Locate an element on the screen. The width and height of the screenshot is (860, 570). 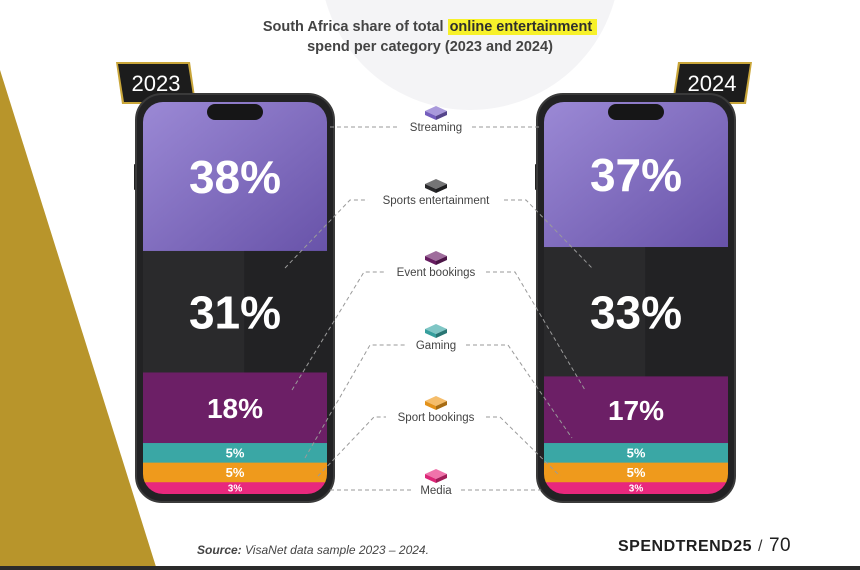
streaming-cube-icon-right-face is located at coordinates (441, 115).